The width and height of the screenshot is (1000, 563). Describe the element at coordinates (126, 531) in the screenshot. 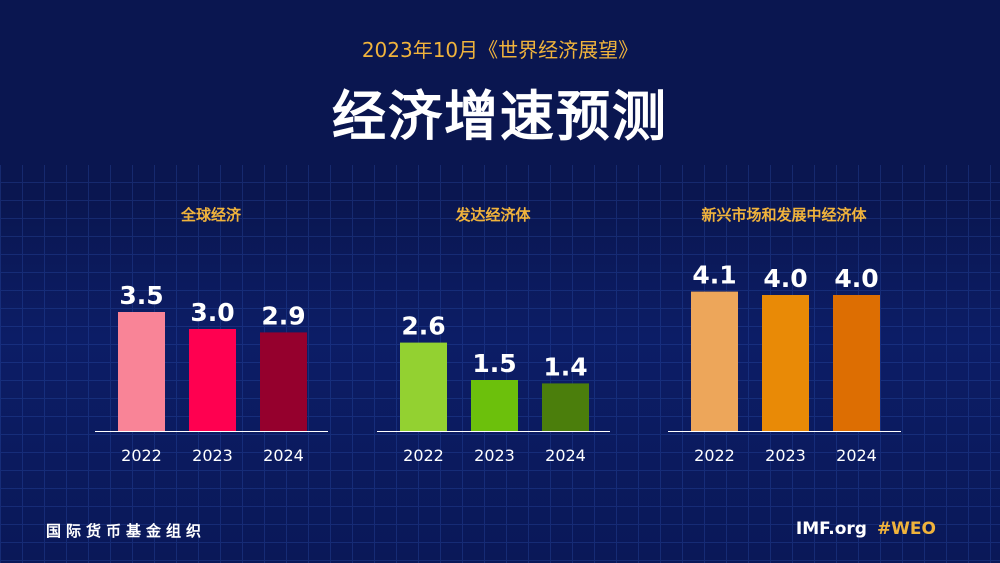

I see `org-name: 国际货币基金组织` at that location.